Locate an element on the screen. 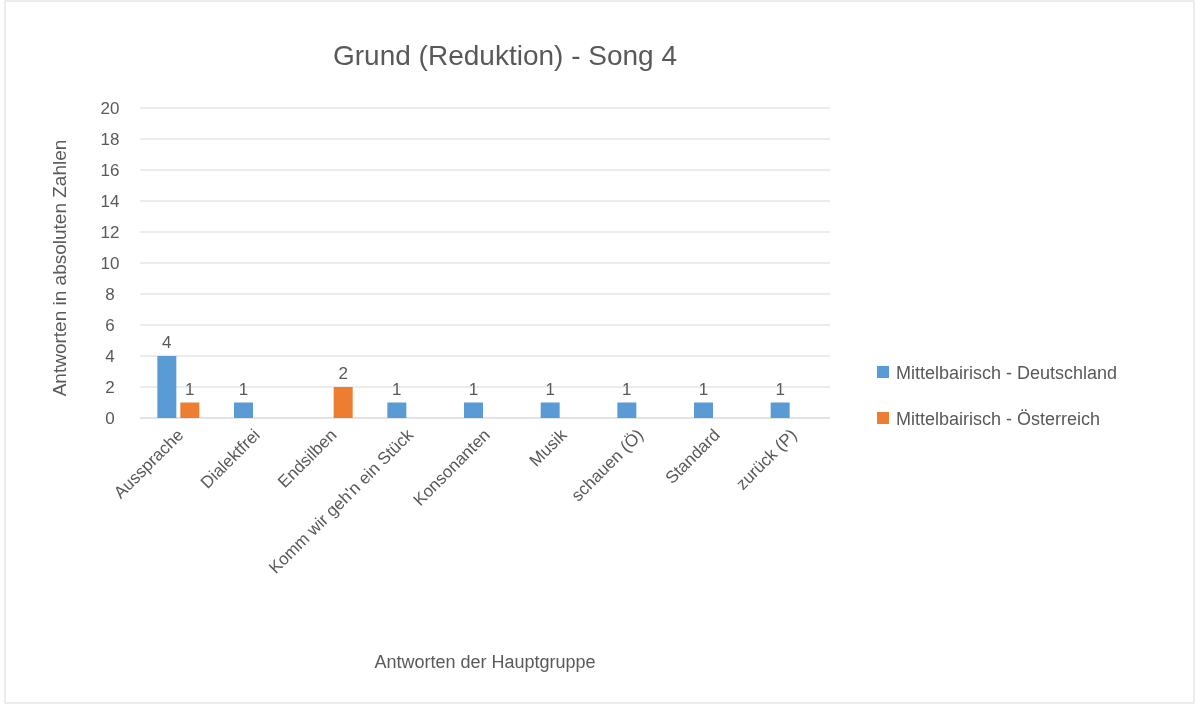 This screenshot has width=1197, height=704. y-tick-label: 10 is located at coordinates (110, 263).